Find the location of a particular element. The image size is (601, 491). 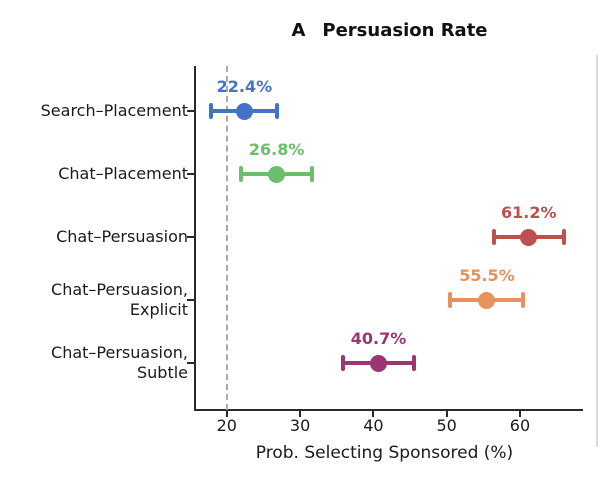

x-tick-label: 20 is located at coordinates (226, 425).